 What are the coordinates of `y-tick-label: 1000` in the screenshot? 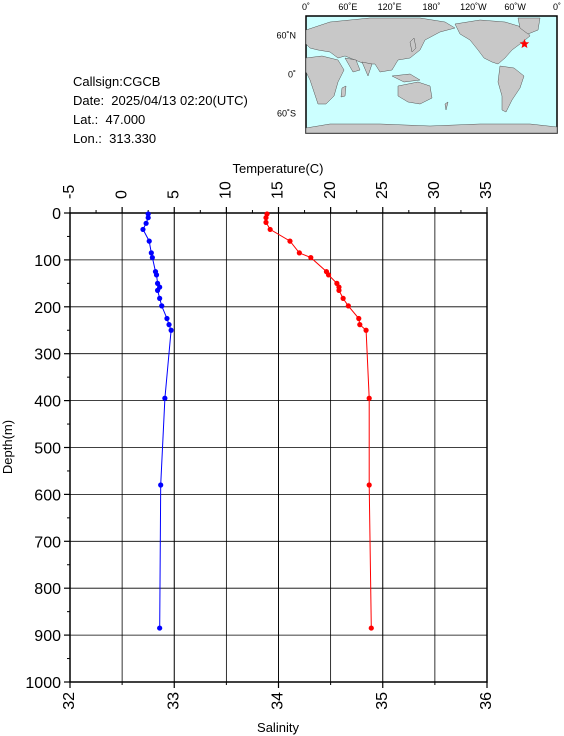 It's located at (43, 683).